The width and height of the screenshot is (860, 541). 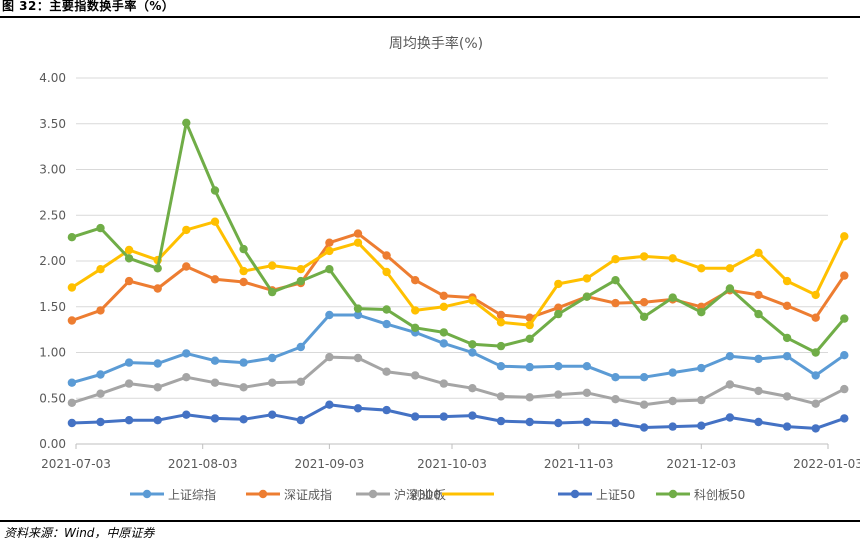 I want to click on figure-footer: 资料来源：Wind，中原证券, so click(x=430, y=530).